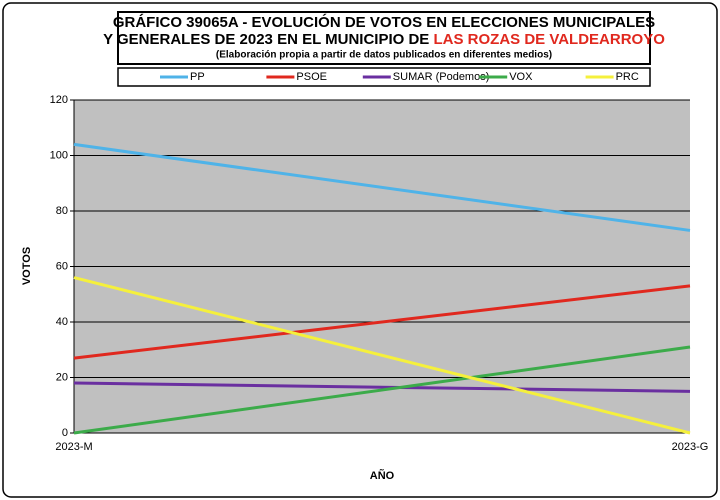 The width and height of the screenshot is (720, 500). I want to click on legend-label: SUMAR (Podemos), so click(441, 77).